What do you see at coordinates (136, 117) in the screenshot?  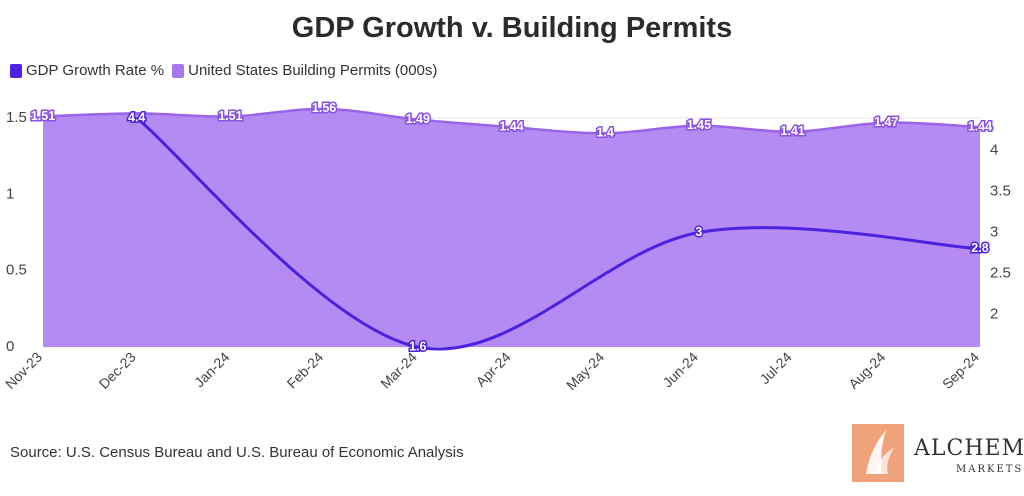 I see `gdp-data-label: 4.4` at bounding box center [136, 117].